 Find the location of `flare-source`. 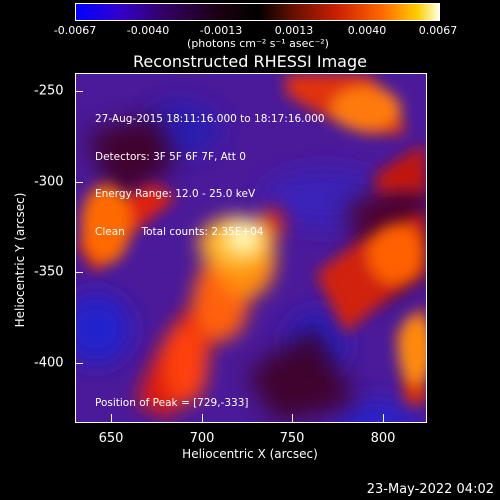

flare-source is located at coordinates (211, 311).